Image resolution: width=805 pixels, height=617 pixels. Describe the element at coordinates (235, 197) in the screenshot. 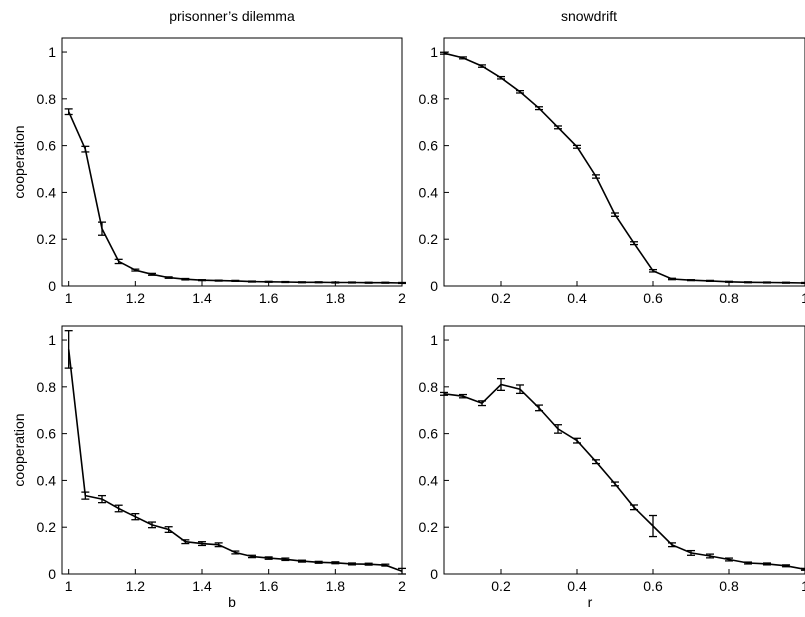

I see `series-line` at that location.